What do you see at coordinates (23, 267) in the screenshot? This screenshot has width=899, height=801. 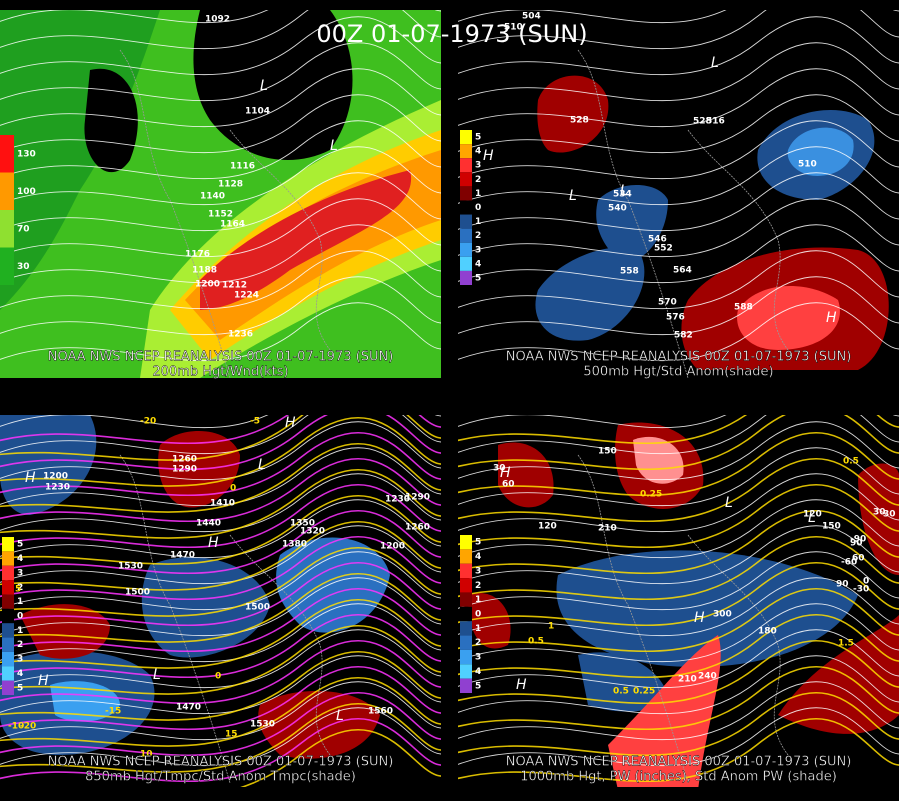 I see `legend-label: 30` at bounding box center [23, 267].